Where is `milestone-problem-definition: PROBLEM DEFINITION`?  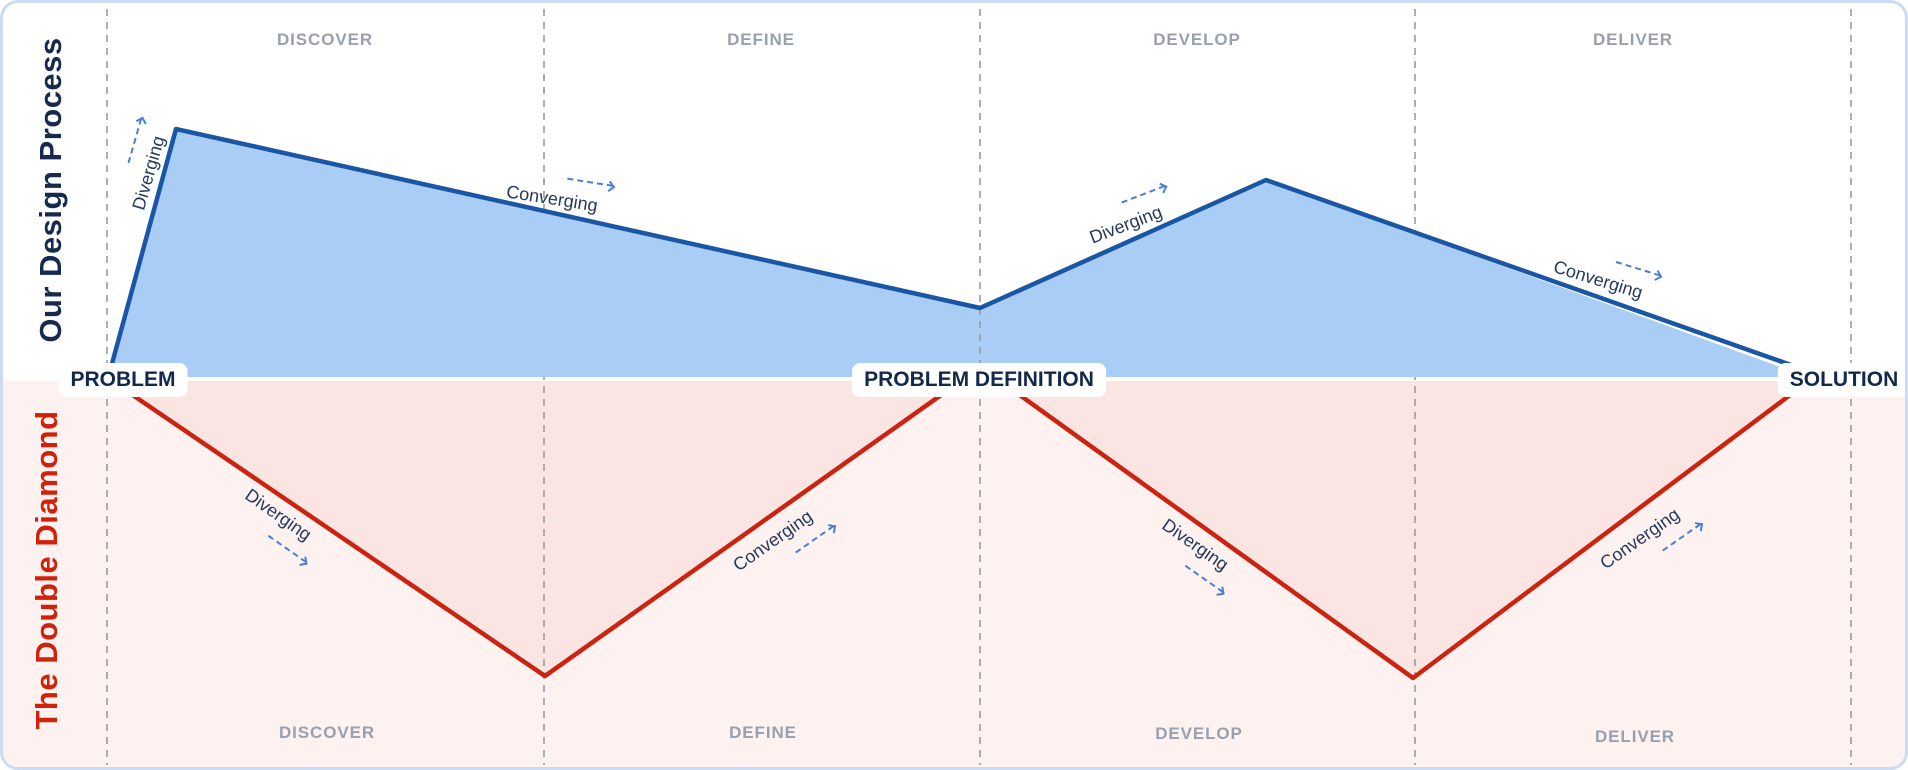 milestone-problem-definition: PROBLEM DEFINITION is located at coordinates (979, 380).